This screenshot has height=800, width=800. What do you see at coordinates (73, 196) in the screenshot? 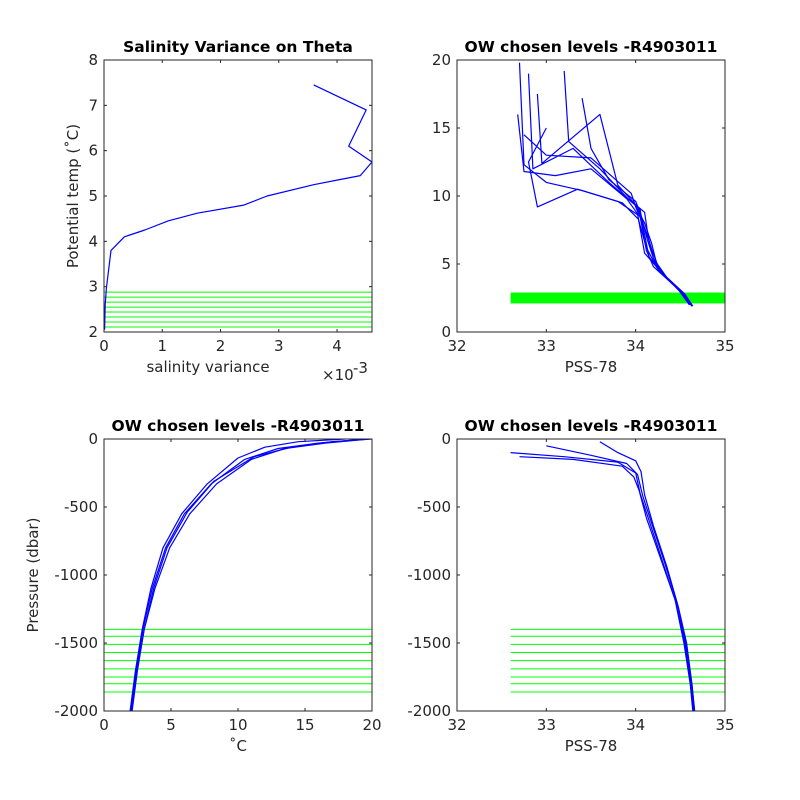
I see `y-axis-label: Potential temp (˚C)` at bounding box center [73, 196].